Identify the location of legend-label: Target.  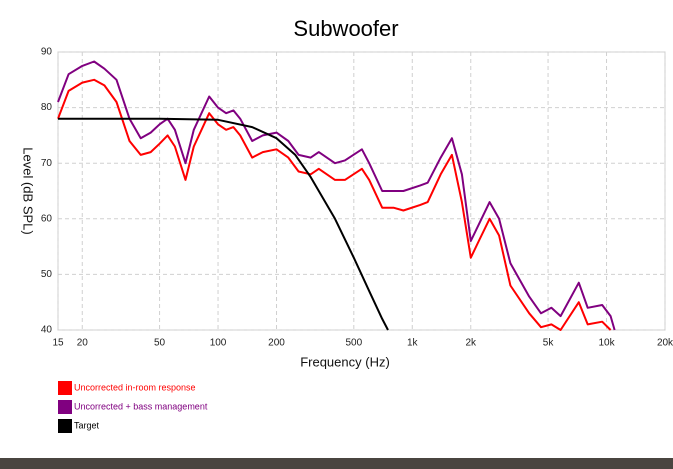
(87, 425).